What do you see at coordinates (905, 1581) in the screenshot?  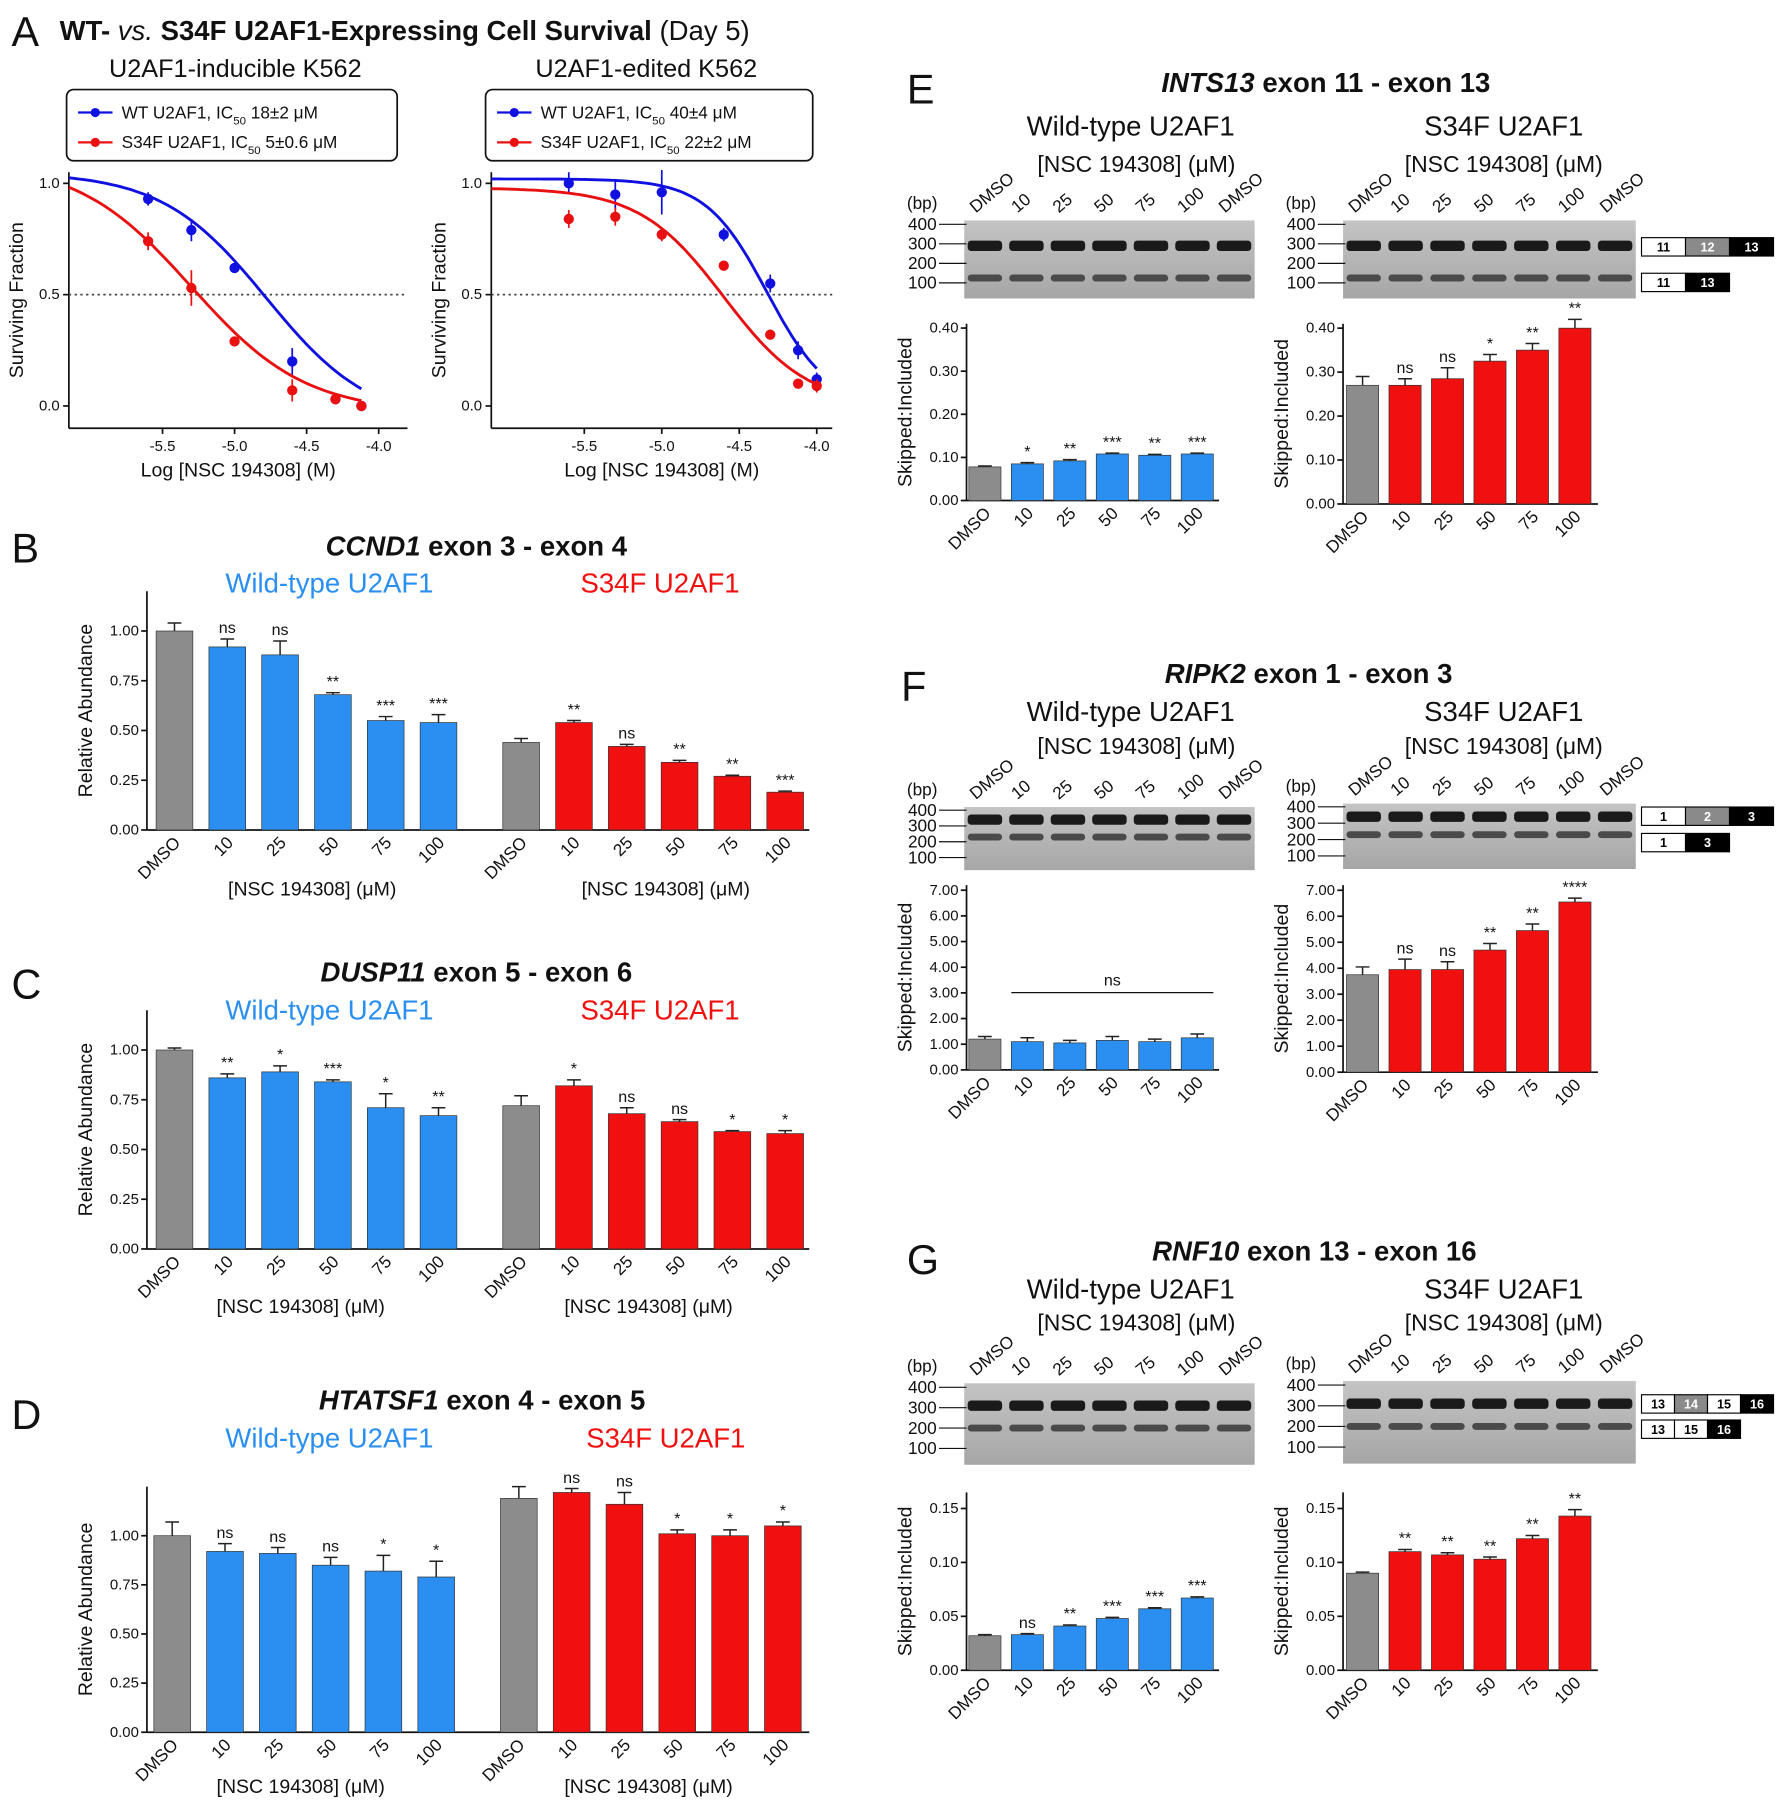 I see `y-axis-title: Skipped:Included` at bounding box center [905, 1581].